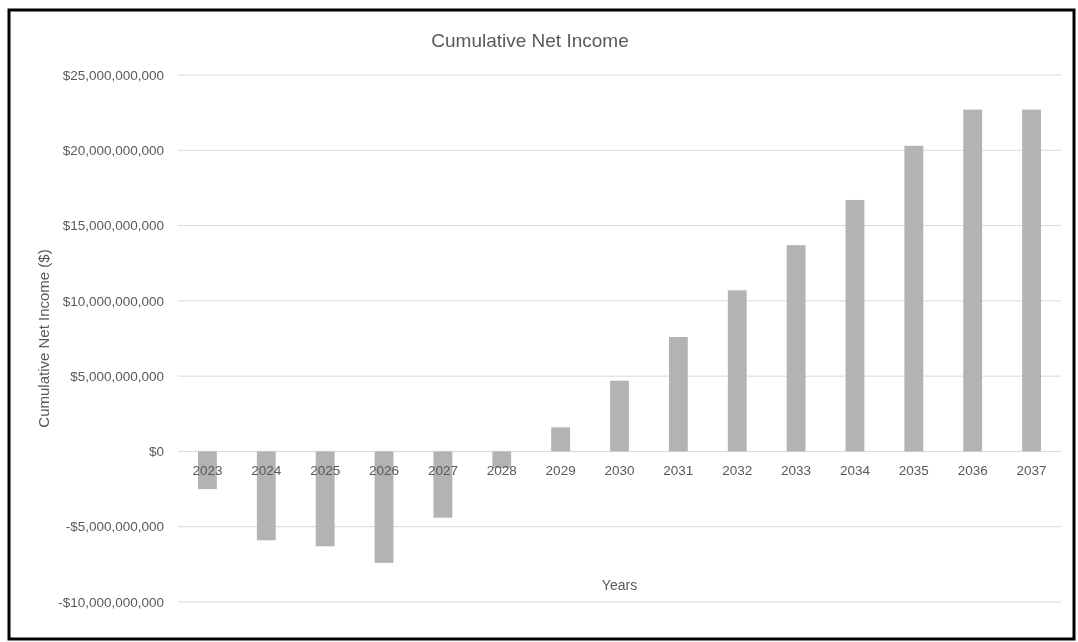 This screenshot has height=642, width=1078. What do you see at coordinates (113, 151) in the screenshot?
I see `y-tick-label: $20,000,000,000` at bounding box center [113, 151].